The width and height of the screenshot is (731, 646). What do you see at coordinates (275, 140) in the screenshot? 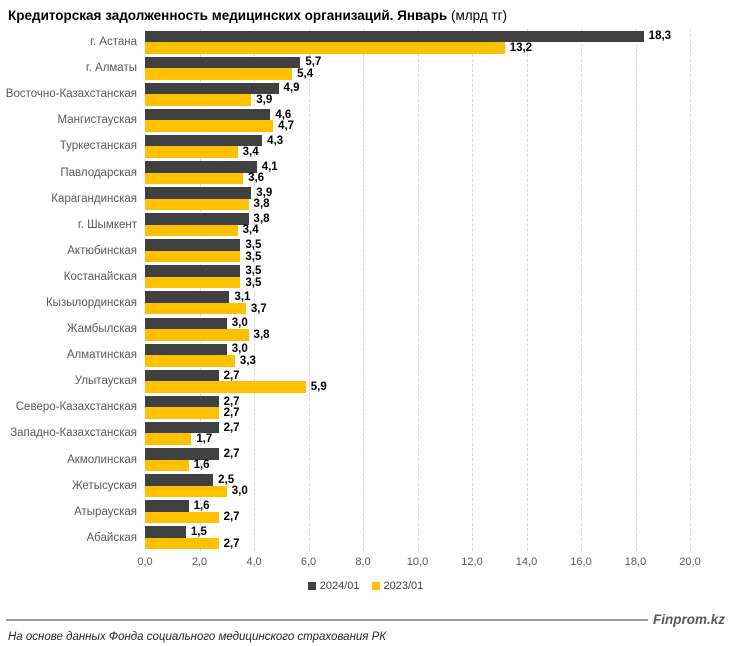
I see `value-label: 4,3` at bounding box center [275, 140].